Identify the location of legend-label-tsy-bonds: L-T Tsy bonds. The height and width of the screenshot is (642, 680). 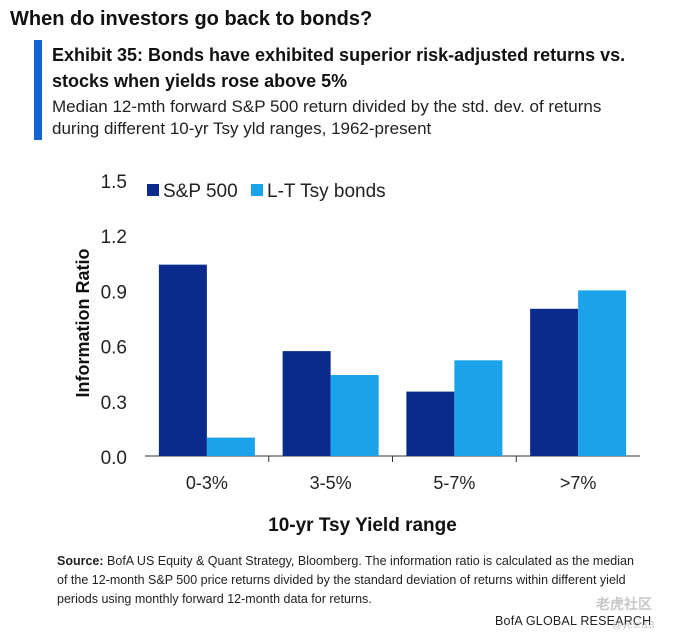
(326, 191).